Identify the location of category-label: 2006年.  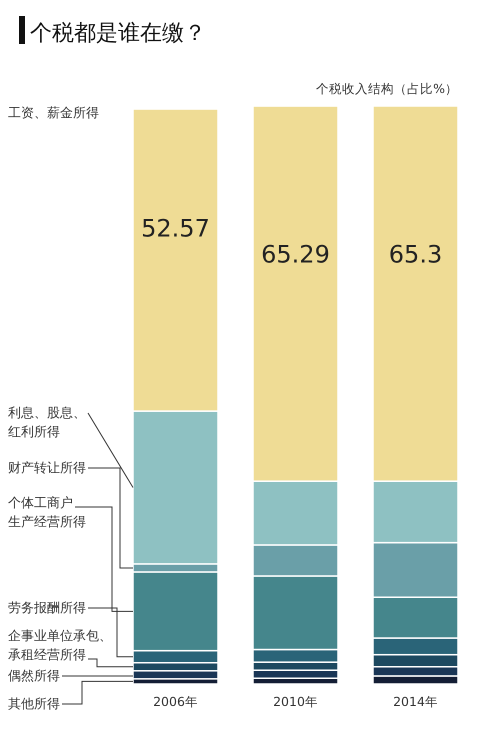
(175, 701).